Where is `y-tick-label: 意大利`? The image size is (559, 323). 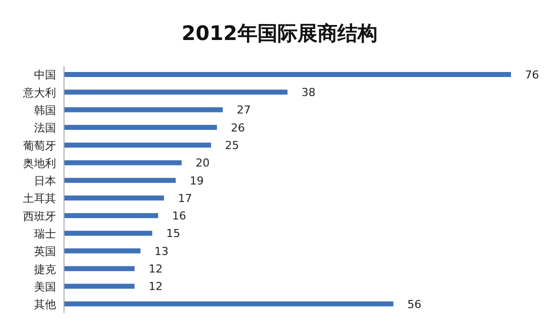 y-tick-label: 意大利 is located at coordinates (39, 93).